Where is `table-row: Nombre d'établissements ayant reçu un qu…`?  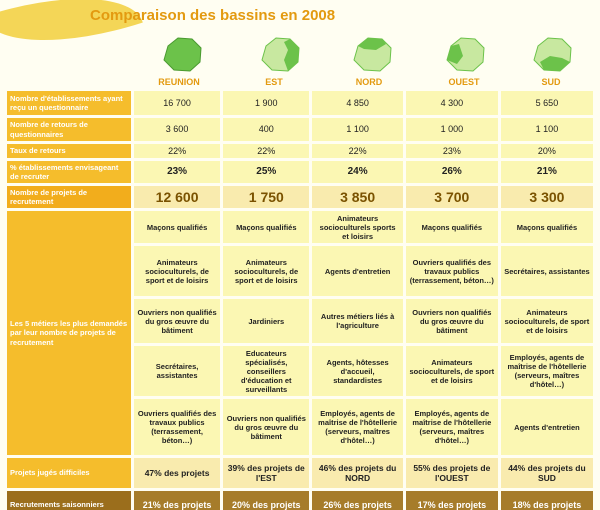 table-row: Nombre d'établissements ayant reçu un qu… is located at coordinates (300, 103).